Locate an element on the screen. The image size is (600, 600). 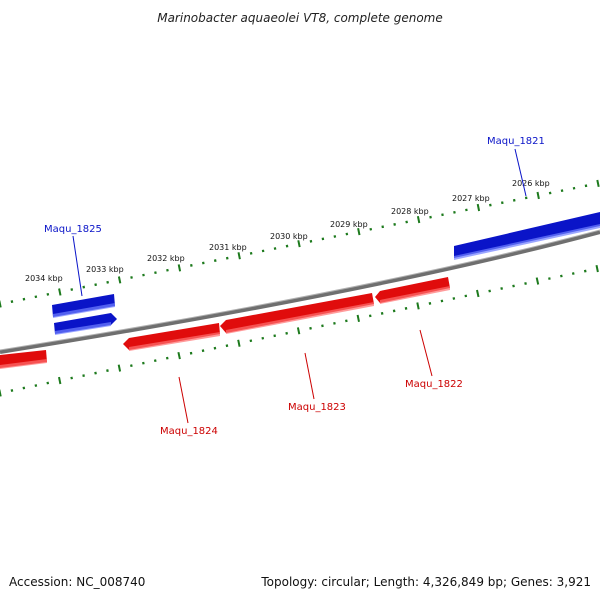
ruler-label-2029: 2029 kbp is located at coordinates (349, 224).